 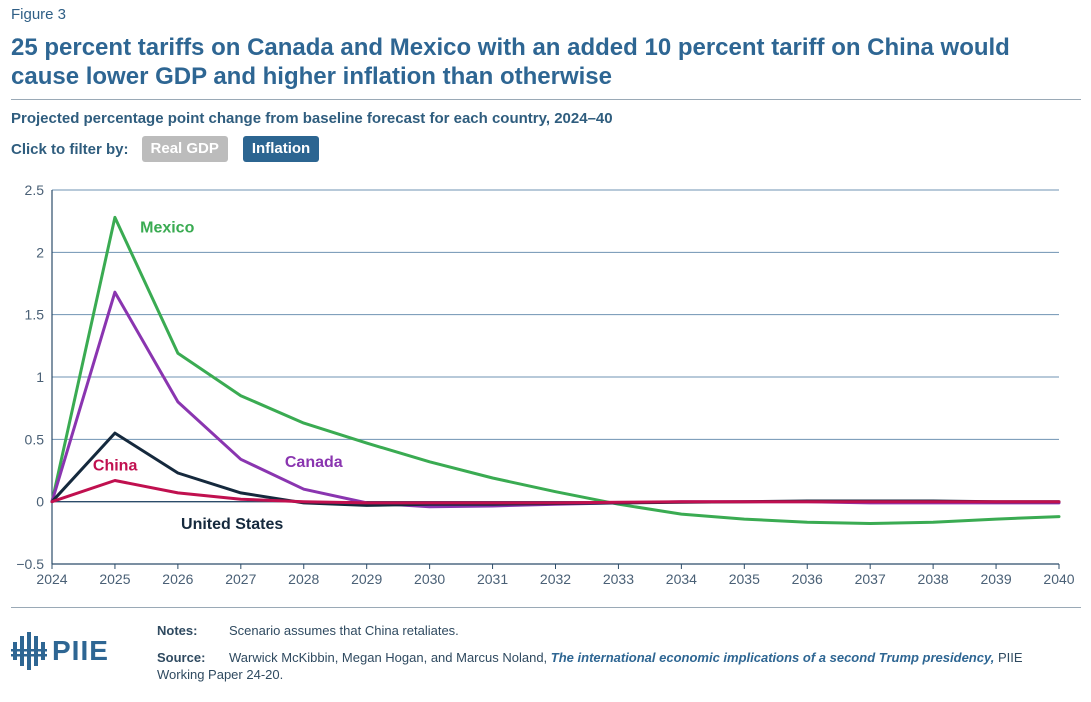 What do you see at coordinates (35, 439) in the screenshot?
I see `y-tick-label: 0.5` at bounding box center [35, 439].